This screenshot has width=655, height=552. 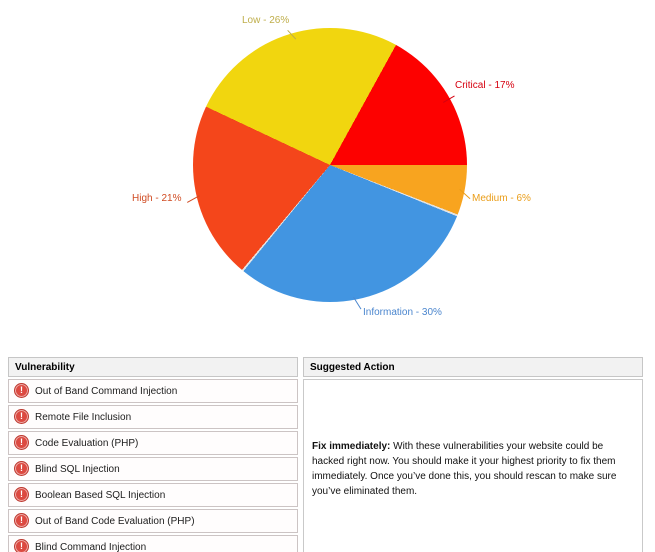 I want to click on vulnerability-row: ! Remote File Inclusion, so click(x=325, y=417).